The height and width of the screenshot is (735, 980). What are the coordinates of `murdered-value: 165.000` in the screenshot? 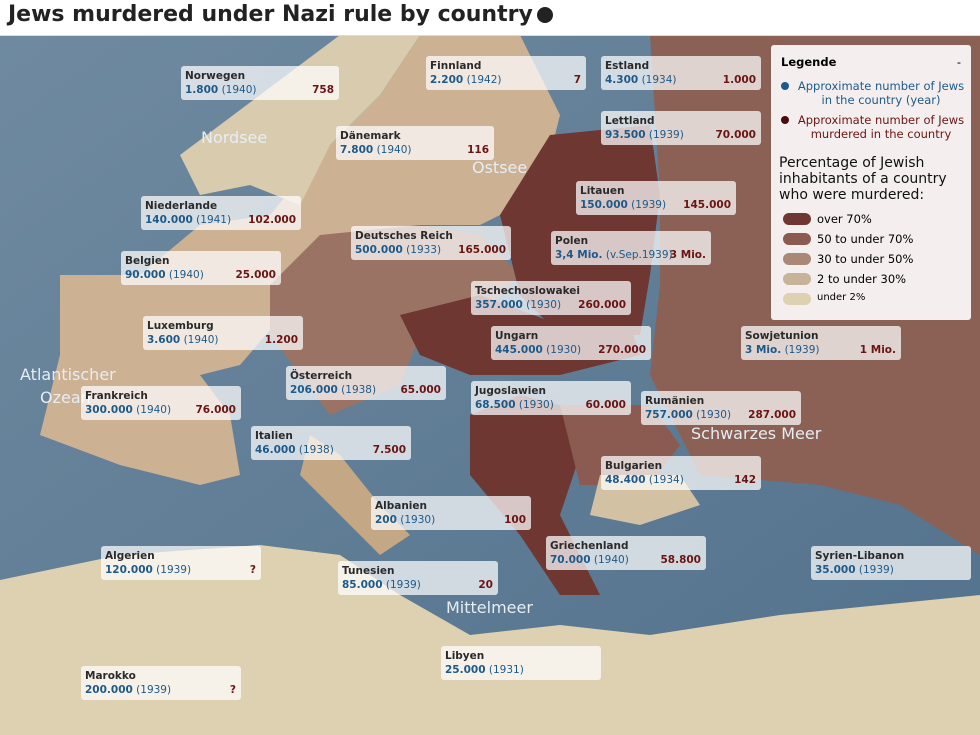 It's located at (482, 250).